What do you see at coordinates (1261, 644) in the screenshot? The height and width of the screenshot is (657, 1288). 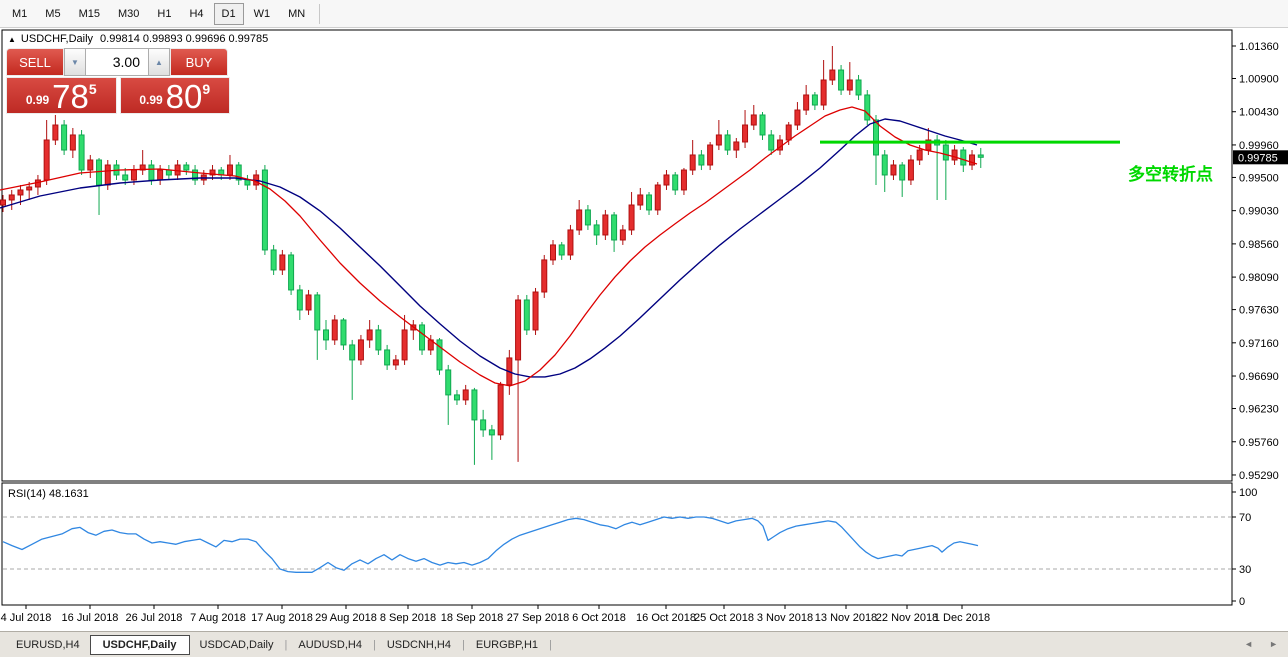 I see `tab-scroll-arrows: ◄ ►` at bounding box center [1261, 644].